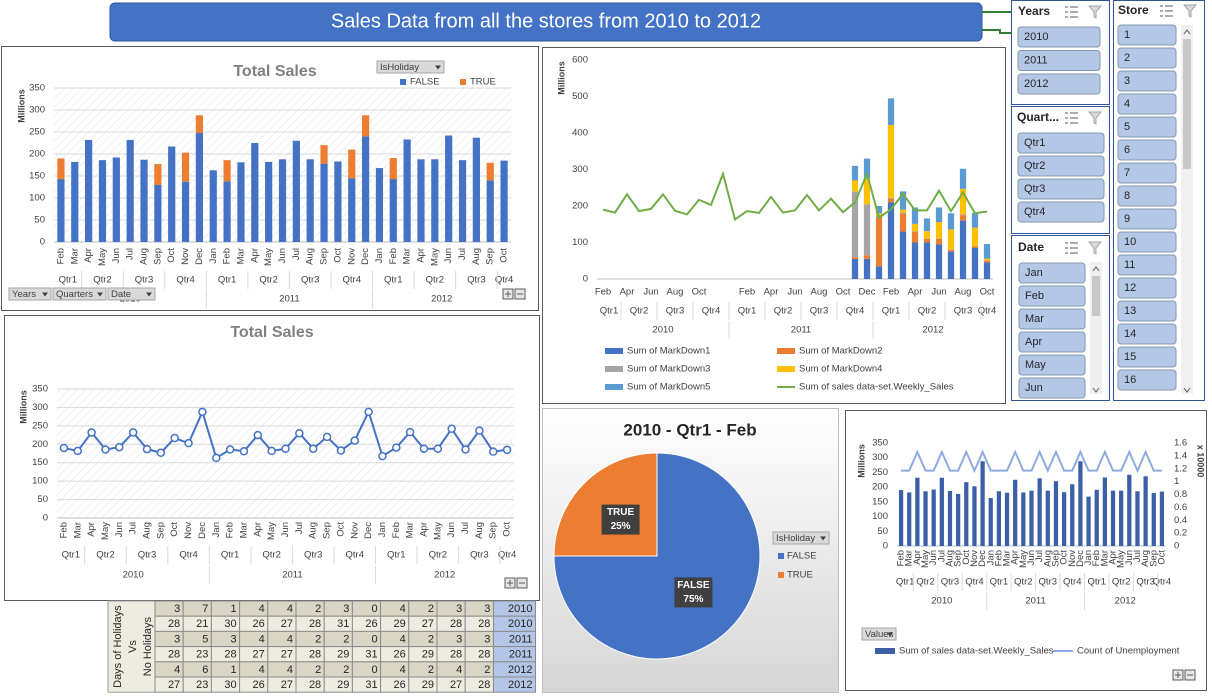 This screenshot has width=1212, height=696. I want to click on x-tick-label: Mar, so click(407, 256).